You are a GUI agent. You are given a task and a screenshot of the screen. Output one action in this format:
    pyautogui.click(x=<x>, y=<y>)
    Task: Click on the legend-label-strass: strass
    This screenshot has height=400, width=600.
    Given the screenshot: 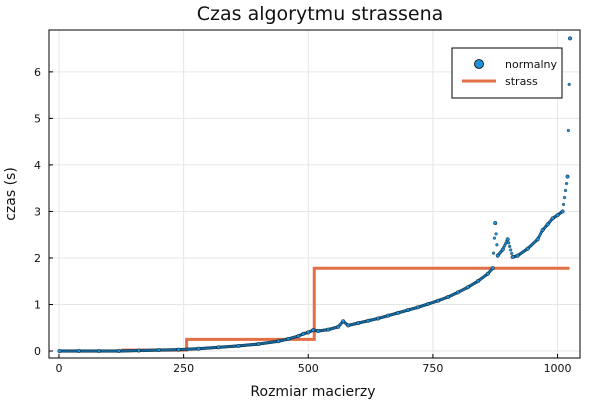 What is the action you would take?
    pyautogui.click(x=521, y=81)
    